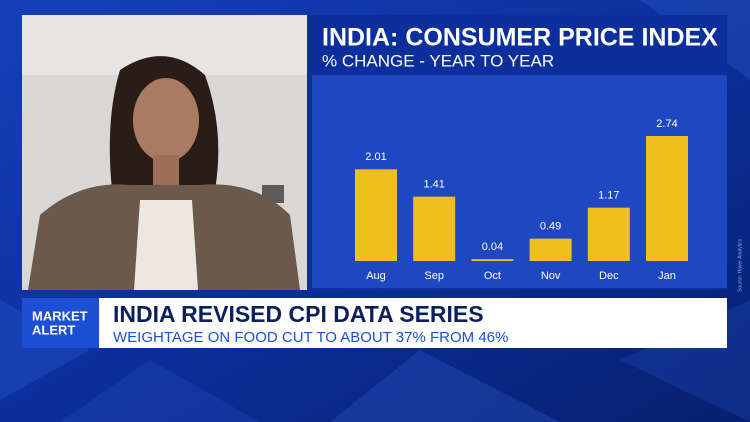 This screenshot has height=422, width=750. Describe the element at coordinates (438, 60) in the screenshot. I see `chart-subtitle: % CHANGE - YEAR TO YEAR` at that location.